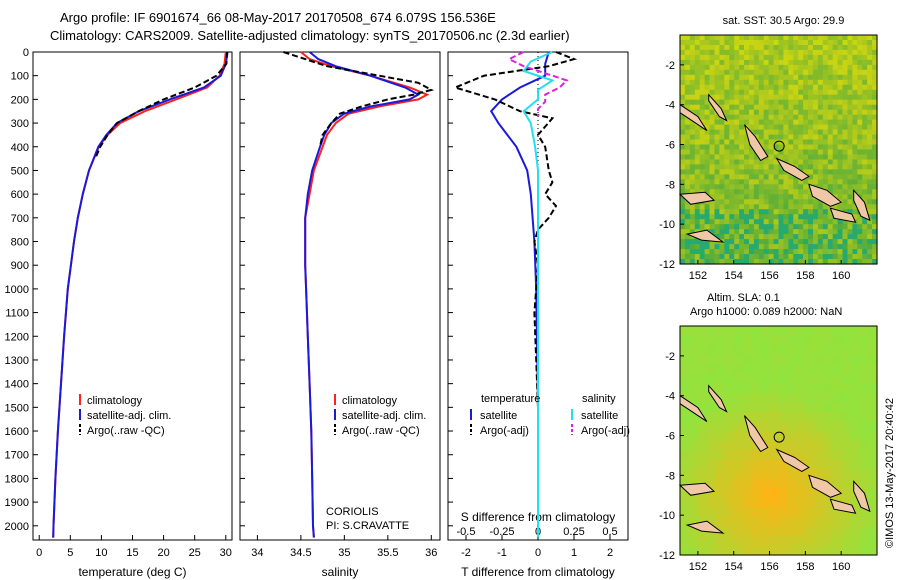 This screenshot has height=580, width=900. I want to click on series-line-argo-raw-qc-, so click(161, 105).